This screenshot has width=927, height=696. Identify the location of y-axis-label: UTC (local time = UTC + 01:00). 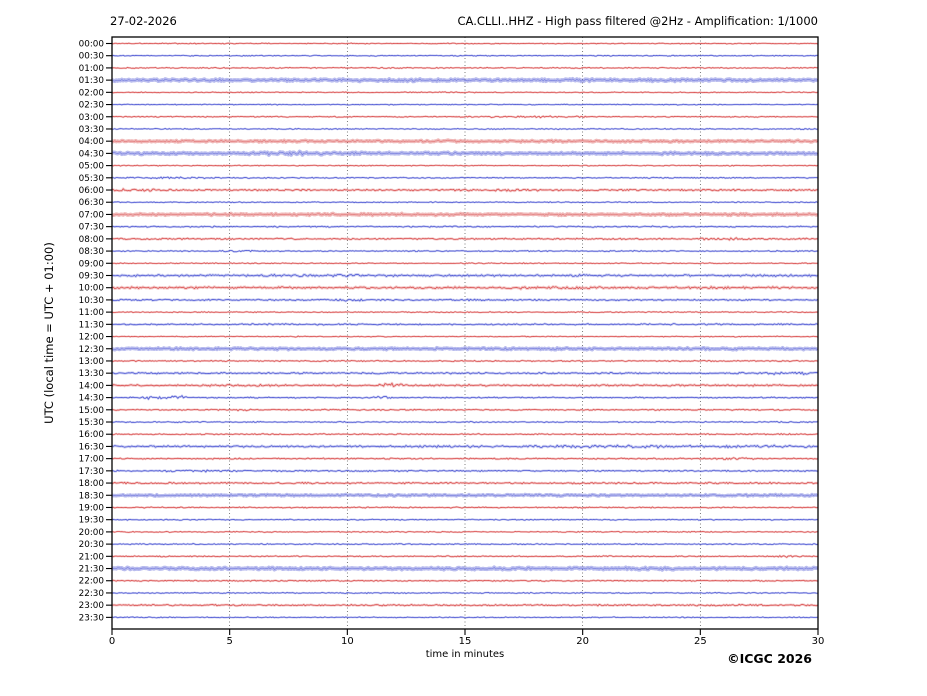
(49, 333).